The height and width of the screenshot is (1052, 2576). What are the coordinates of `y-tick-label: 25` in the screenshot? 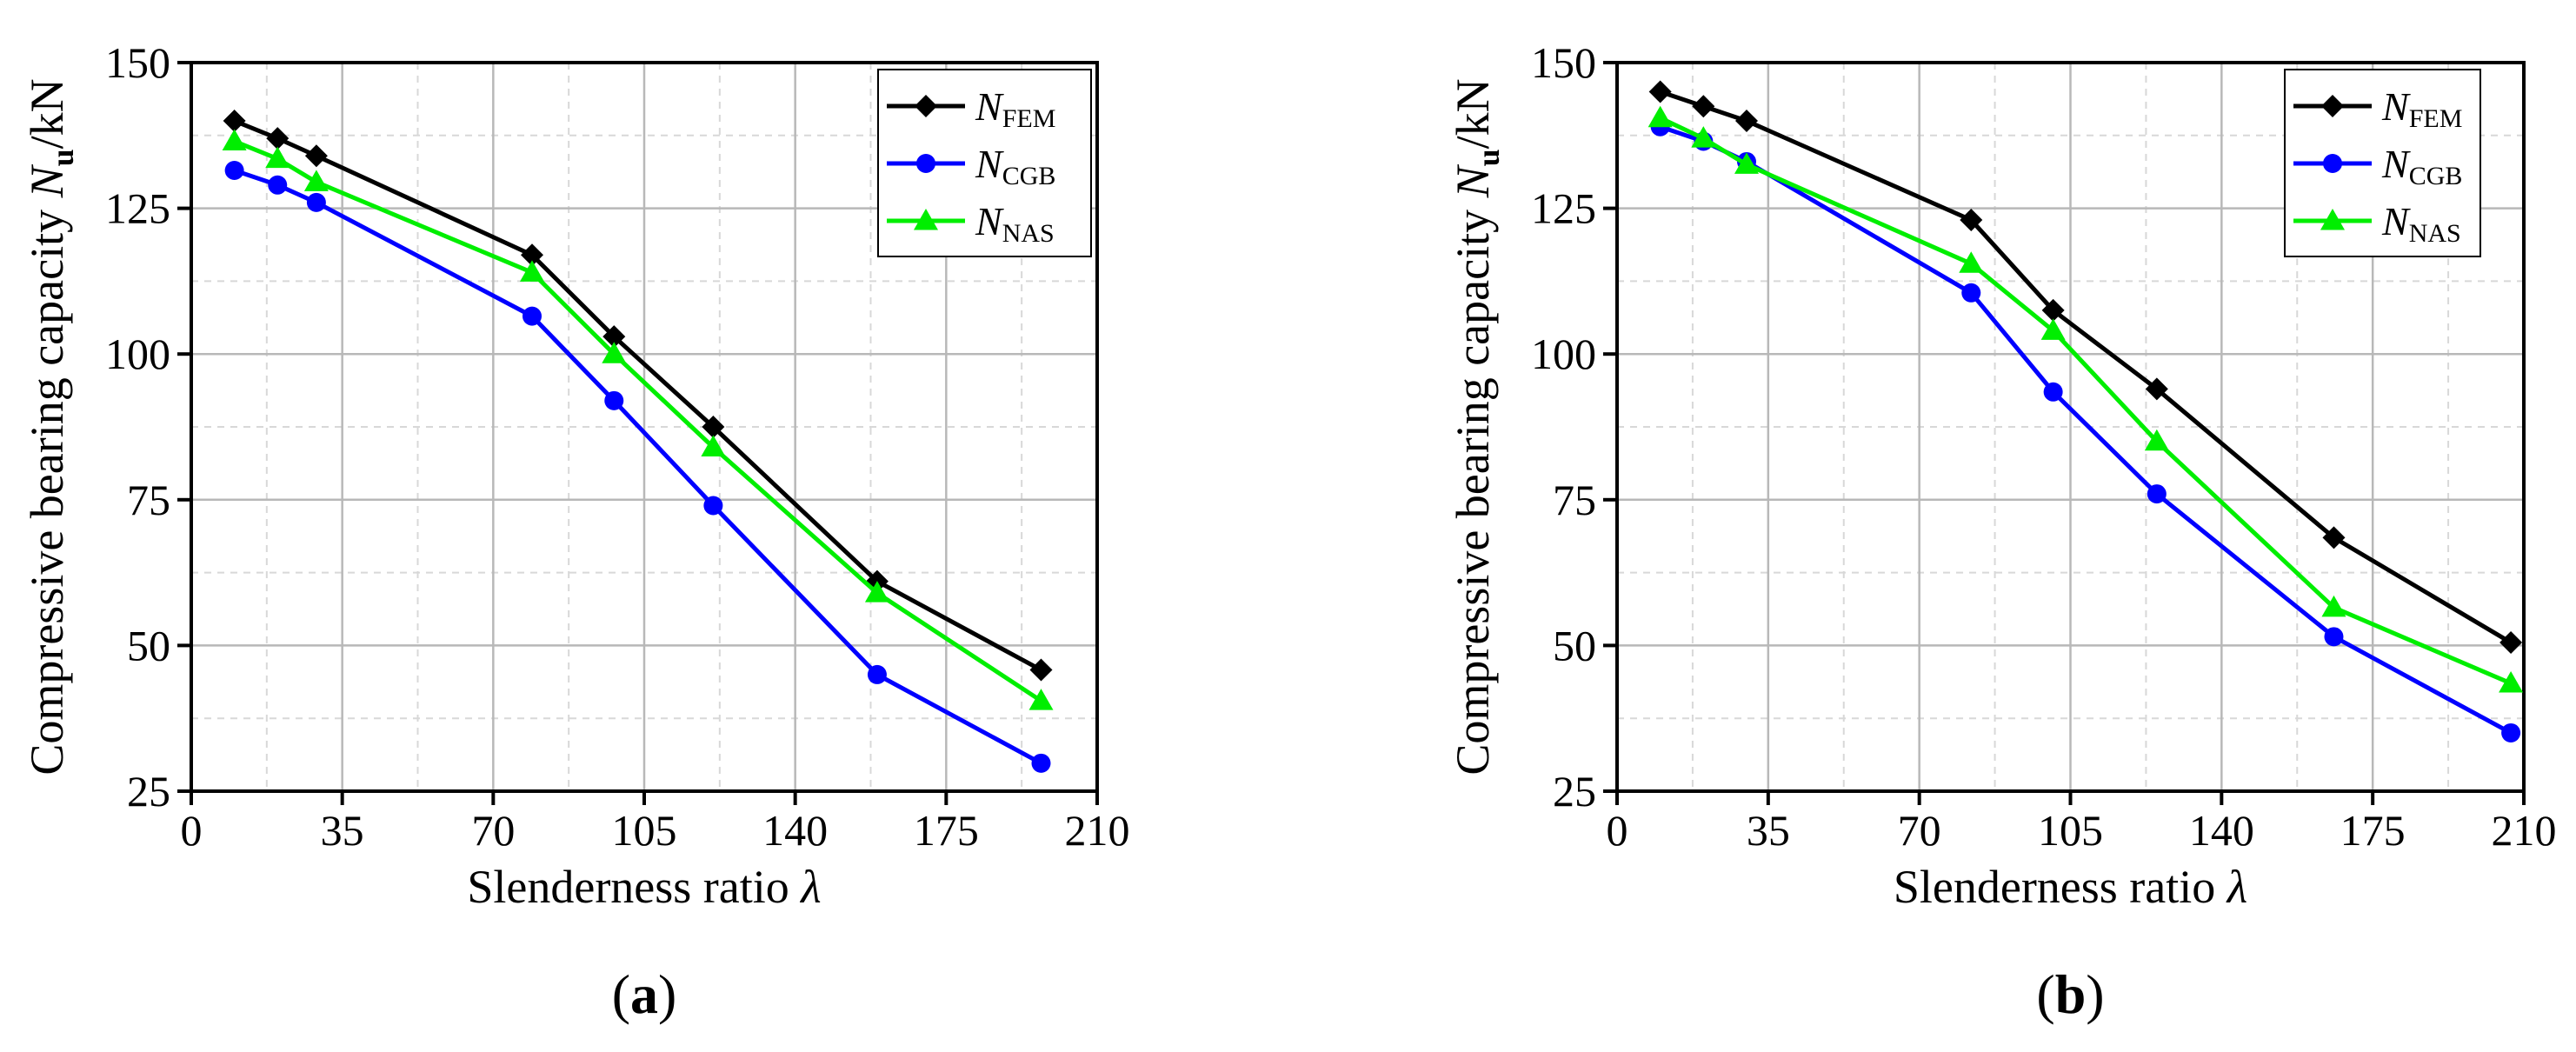 It's located at (1574, 791).